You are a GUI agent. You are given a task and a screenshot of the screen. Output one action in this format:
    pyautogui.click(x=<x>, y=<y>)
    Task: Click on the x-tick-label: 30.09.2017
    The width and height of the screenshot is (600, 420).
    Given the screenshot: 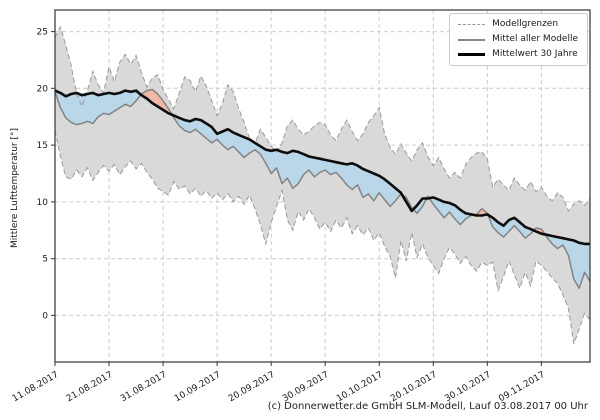 What is the action you would take?
    pyautogui.click(x=306, y=387)
    